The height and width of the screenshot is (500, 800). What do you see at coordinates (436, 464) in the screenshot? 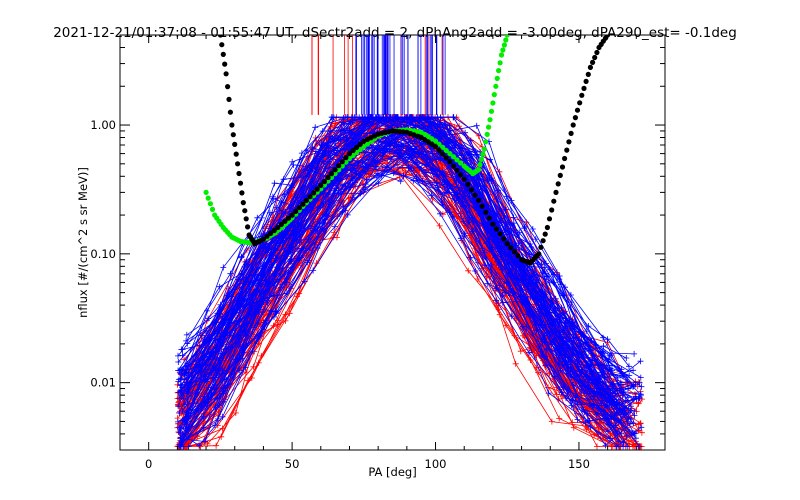
I see `x-tick-label: 100` at bounding box center [436, 464].